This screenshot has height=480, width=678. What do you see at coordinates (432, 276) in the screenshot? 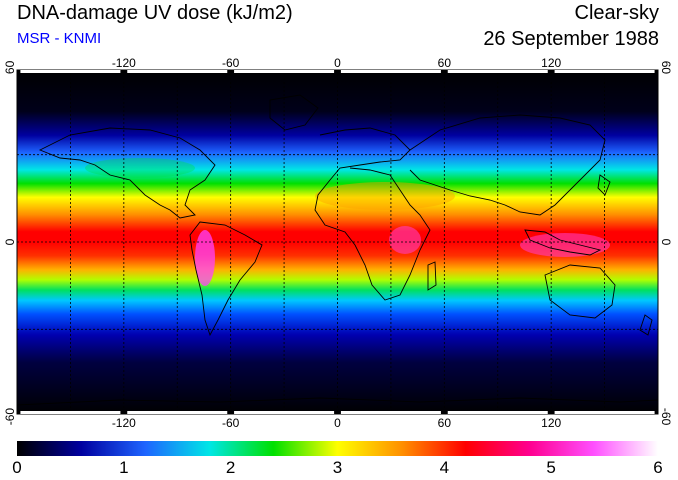
I see `madagascar-coast` at bounding box center [432, 276].